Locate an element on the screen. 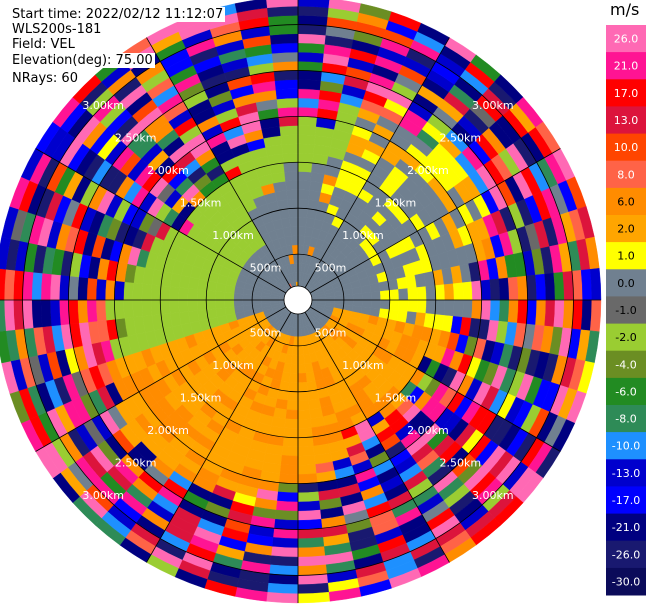  colorbar-tick-label: -21.0 is located at coordinates (626, 527).